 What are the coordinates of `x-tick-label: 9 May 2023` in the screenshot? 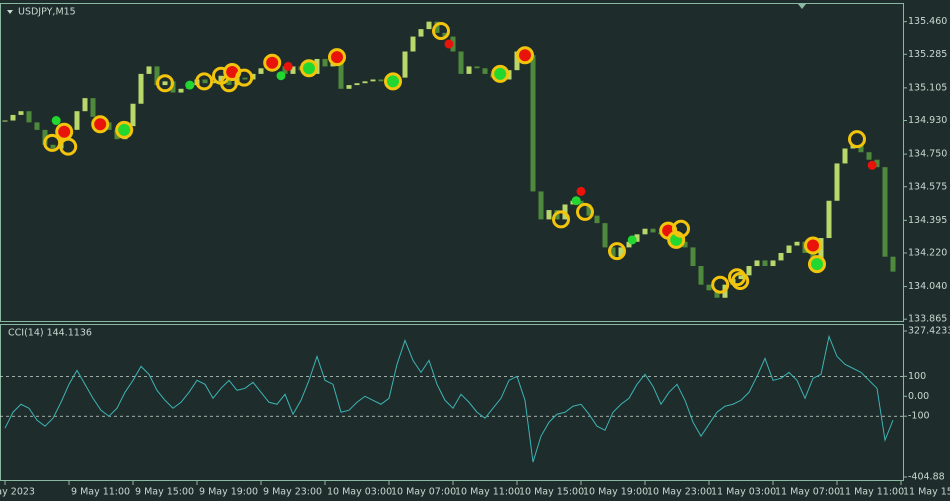 It's located at (17, 492).